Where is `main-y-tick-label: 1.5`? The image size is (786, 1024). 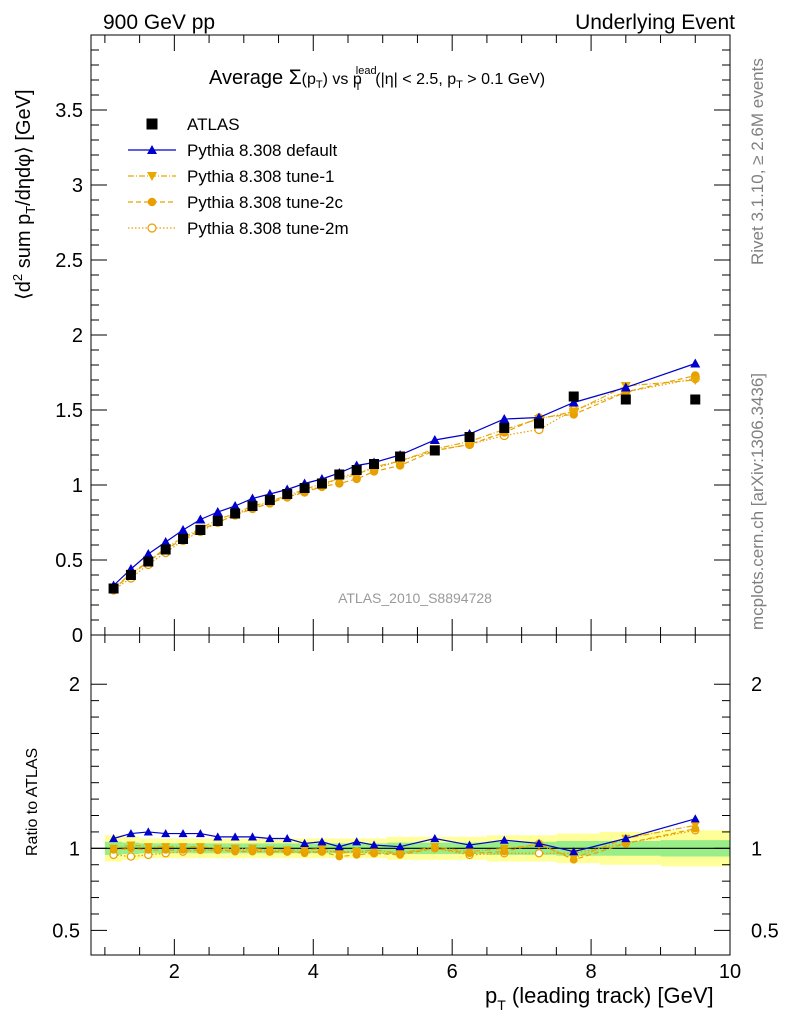 main-y-tick-label: 1.5 is located at coordinates (69, 411).